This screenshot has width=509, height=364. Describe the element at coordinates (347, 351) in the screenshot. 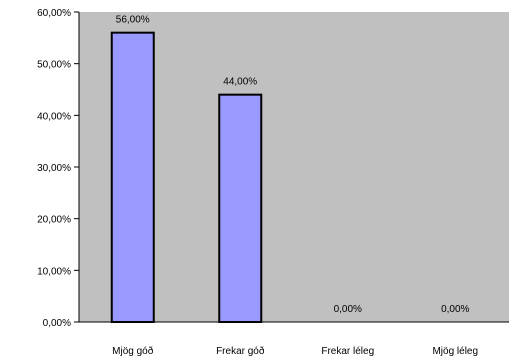

I see `category-label: Frekar léleg` at that location.